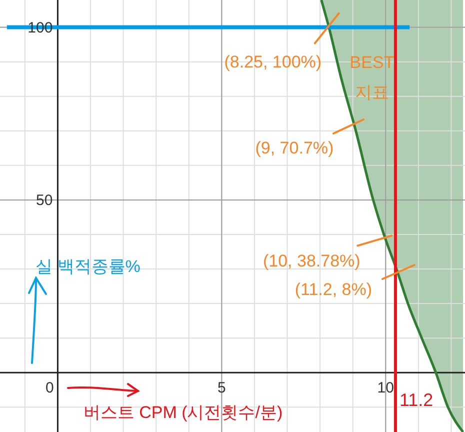 The image size is (465, 432). Describe the element at coordinates (416, 400) in the screenshot. I see `annotation: 11.2` at that location.